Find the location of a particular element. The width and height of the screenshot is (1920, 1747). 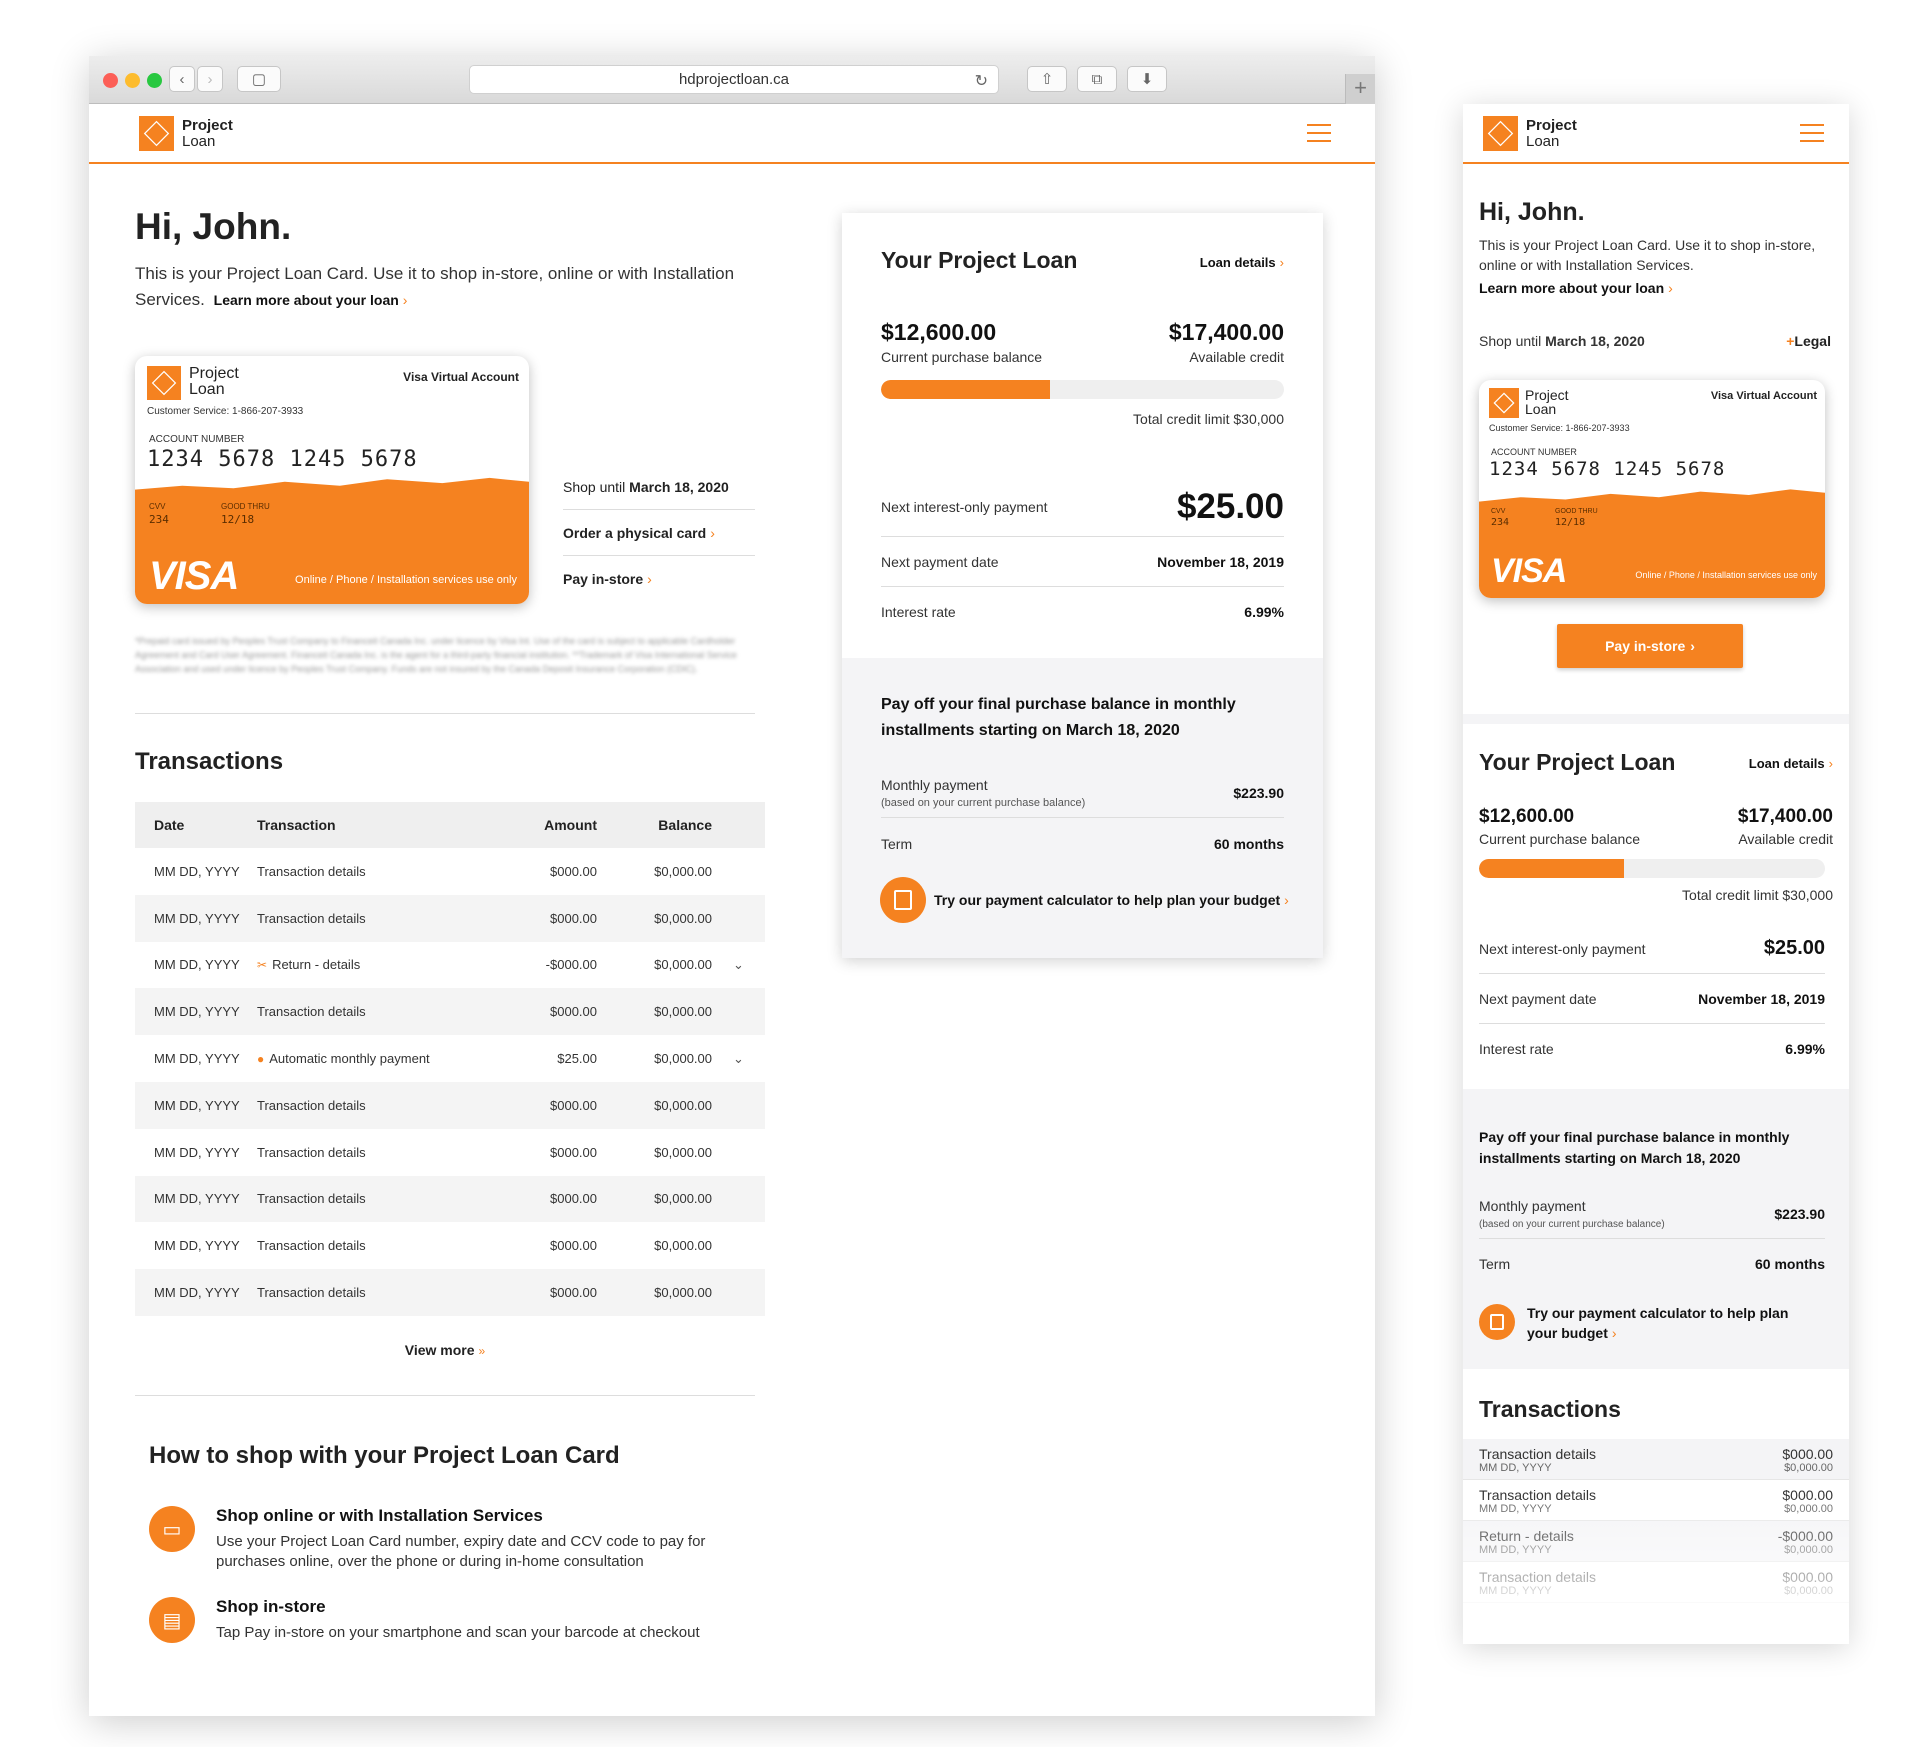

col-transaction: Transaction is located at coordinates (296, 825).